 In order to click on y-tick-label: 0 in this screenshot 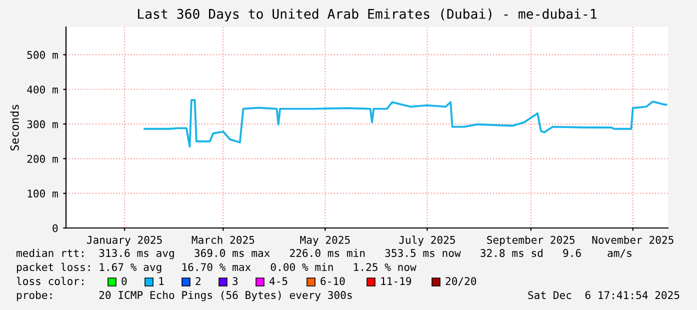, I will do `click(55, 228)`.